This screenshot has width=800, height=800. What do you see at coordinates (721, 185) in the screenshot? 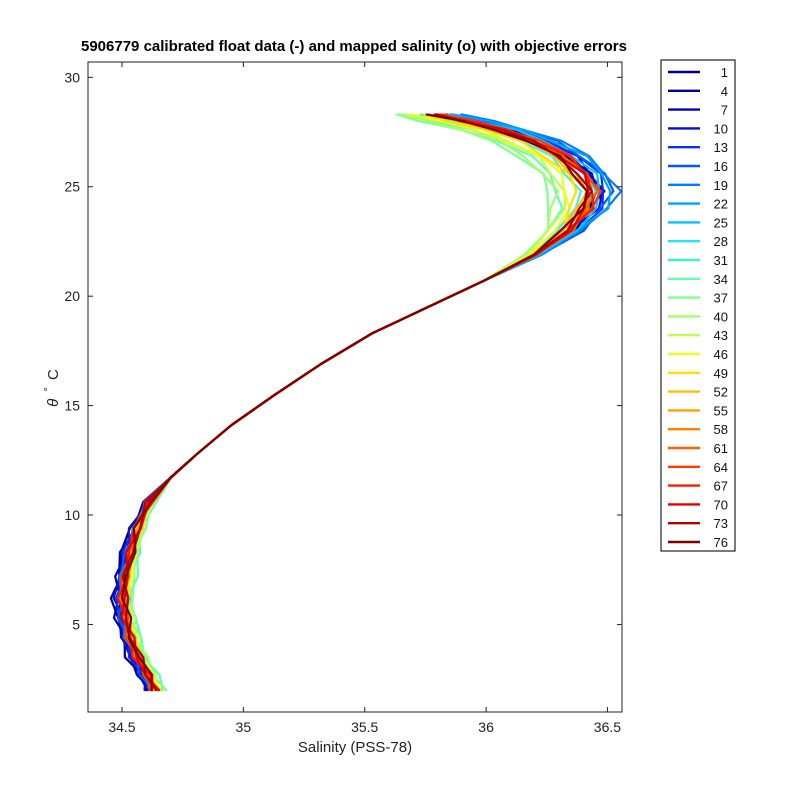
I see `legend-label-19: 19` at bounding box center [721, 185].